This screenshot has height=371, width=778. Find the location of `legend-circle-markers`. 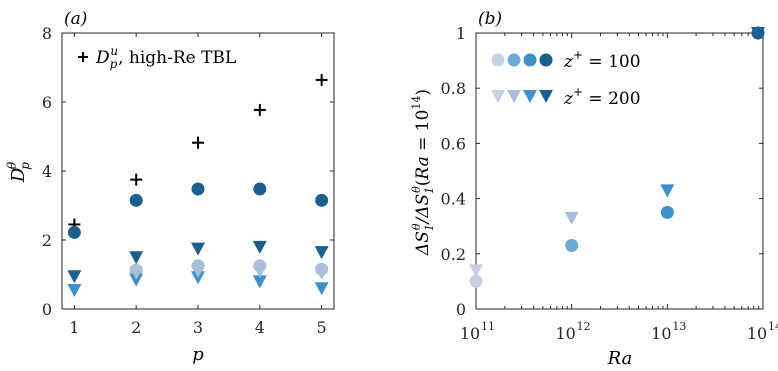

legend-circle-markers is located at coordinates (522, 60).